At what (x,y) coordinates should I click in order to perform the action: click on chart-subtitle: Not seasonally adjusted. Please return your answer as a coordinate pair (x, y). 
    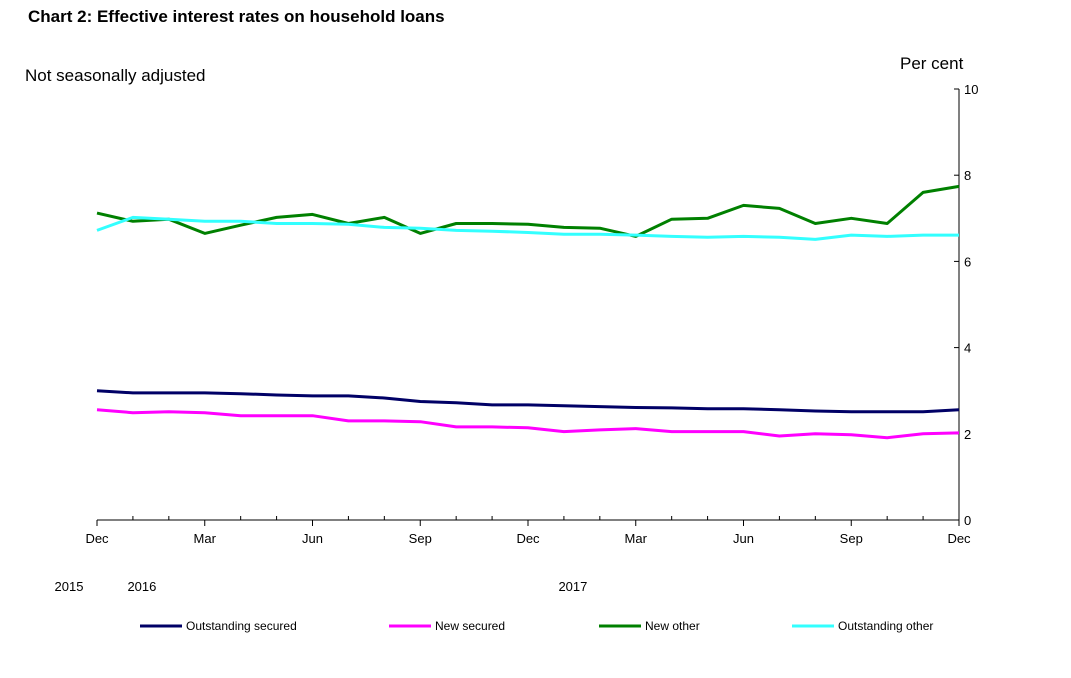
    Looking at the image, I should click on (115, 75).